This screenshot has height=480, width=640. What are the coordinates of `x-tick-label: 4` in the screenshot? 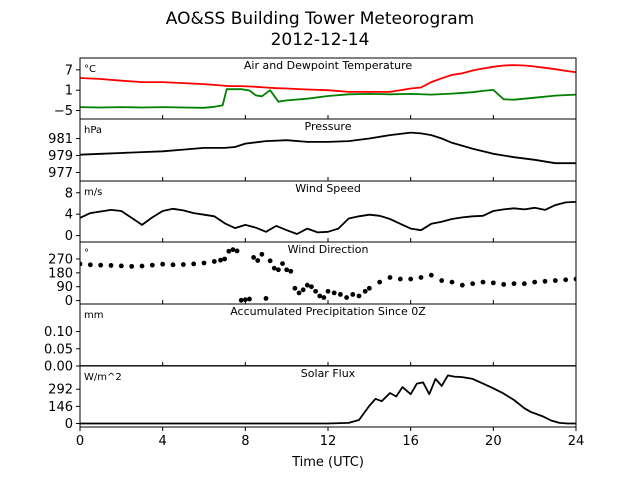 It's located at (163, 441).